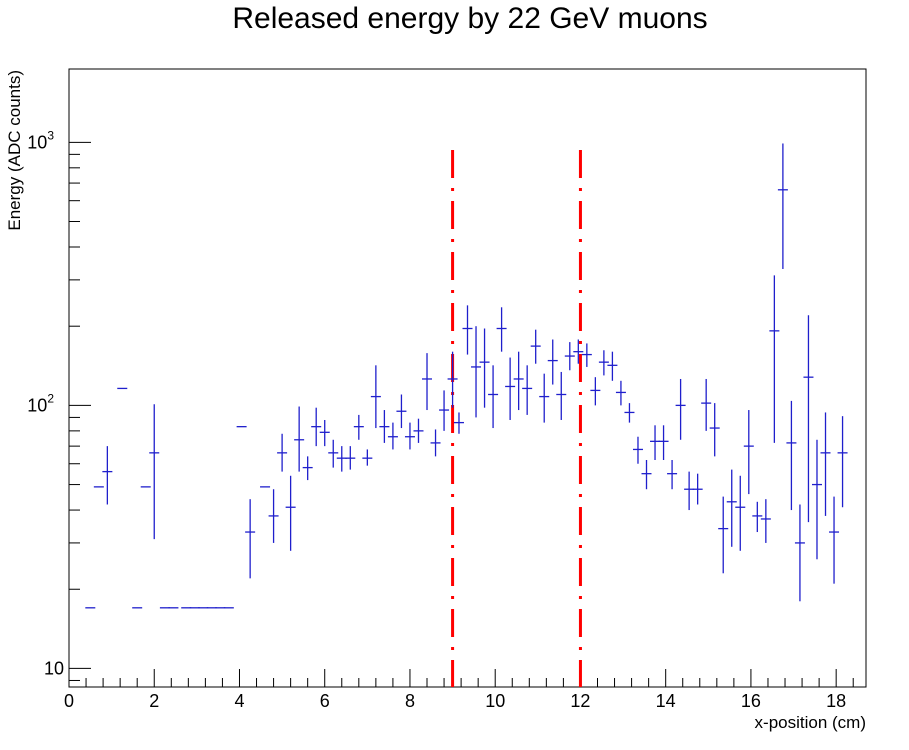 The image size is (909, 750). What do you see at coordinates (410, 701) in the screenshot?
I see `x-tick-label: 8` at bounding box center [410, 701].